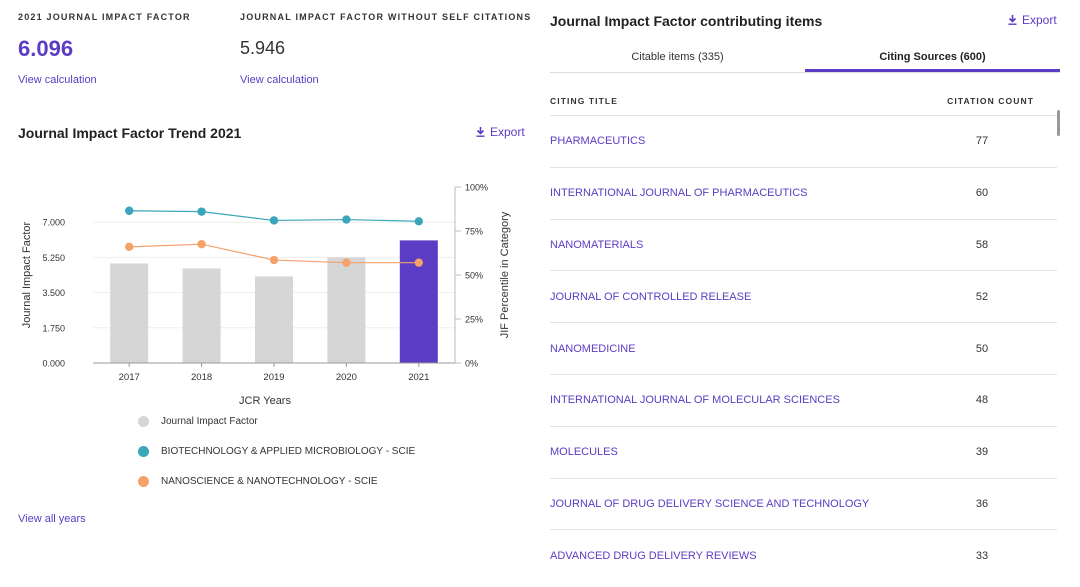 This screenshot has width=1080, height=587. I want to click on jif-label: 2021 JOURNAL IMPACT FACTOR, so click(104, 17).